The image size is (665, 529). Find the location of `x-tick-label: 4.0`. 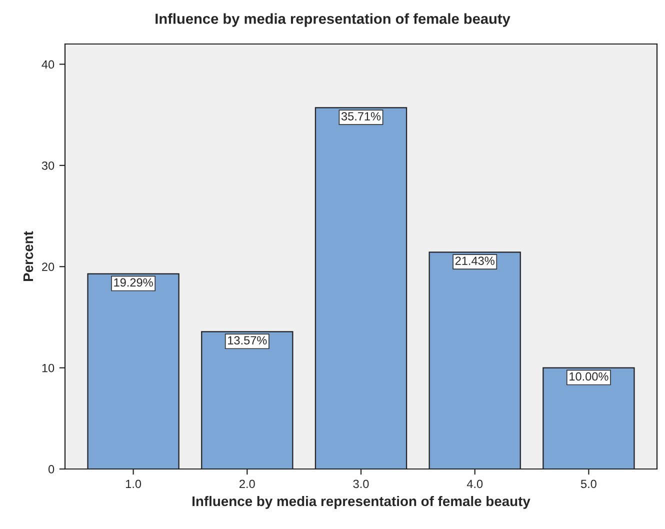

x-tick-label: 4.0 is located at coordinates (474, 484).